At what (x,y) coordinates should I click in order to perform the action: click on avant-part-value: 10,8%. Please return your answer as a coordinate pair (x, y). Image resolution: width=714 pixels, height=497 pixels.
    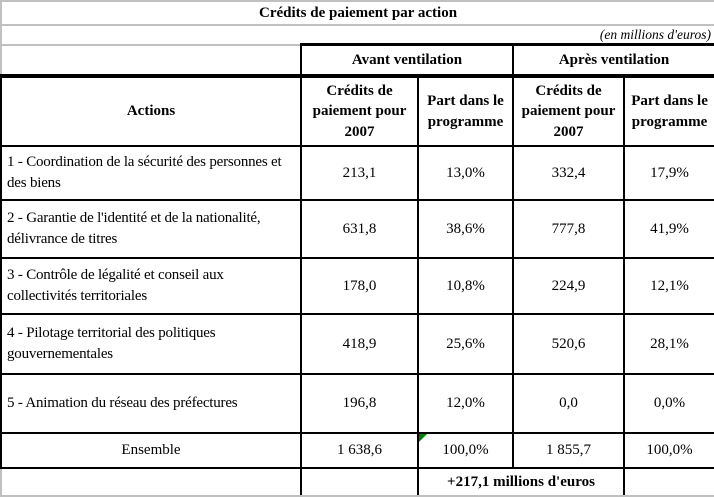
    Looking at the image, I should click on (465, 286).